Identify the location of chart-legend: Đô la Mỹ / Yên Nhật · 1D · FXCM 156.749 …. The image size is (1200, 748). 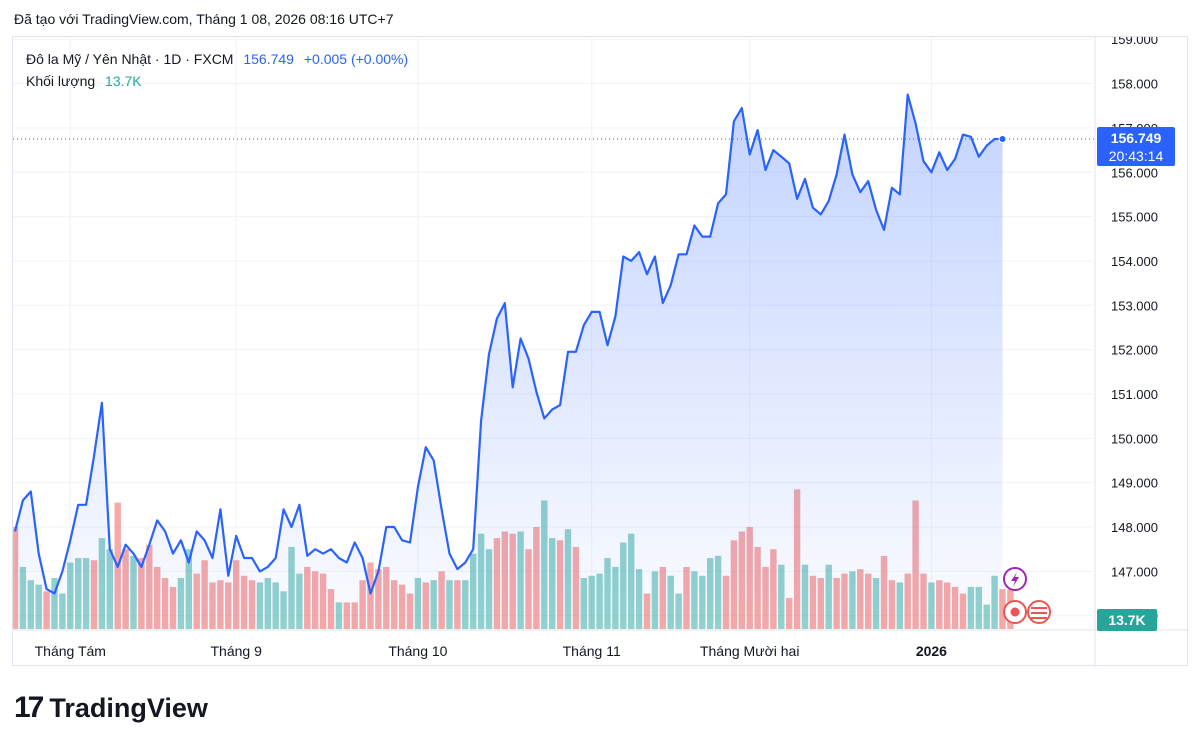
(217, 70).